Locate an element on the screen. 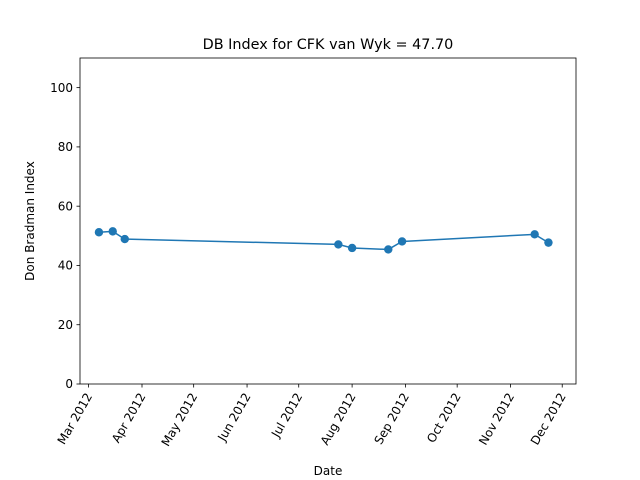  y-tick-label: 20 is located at coordinates (65, 325).